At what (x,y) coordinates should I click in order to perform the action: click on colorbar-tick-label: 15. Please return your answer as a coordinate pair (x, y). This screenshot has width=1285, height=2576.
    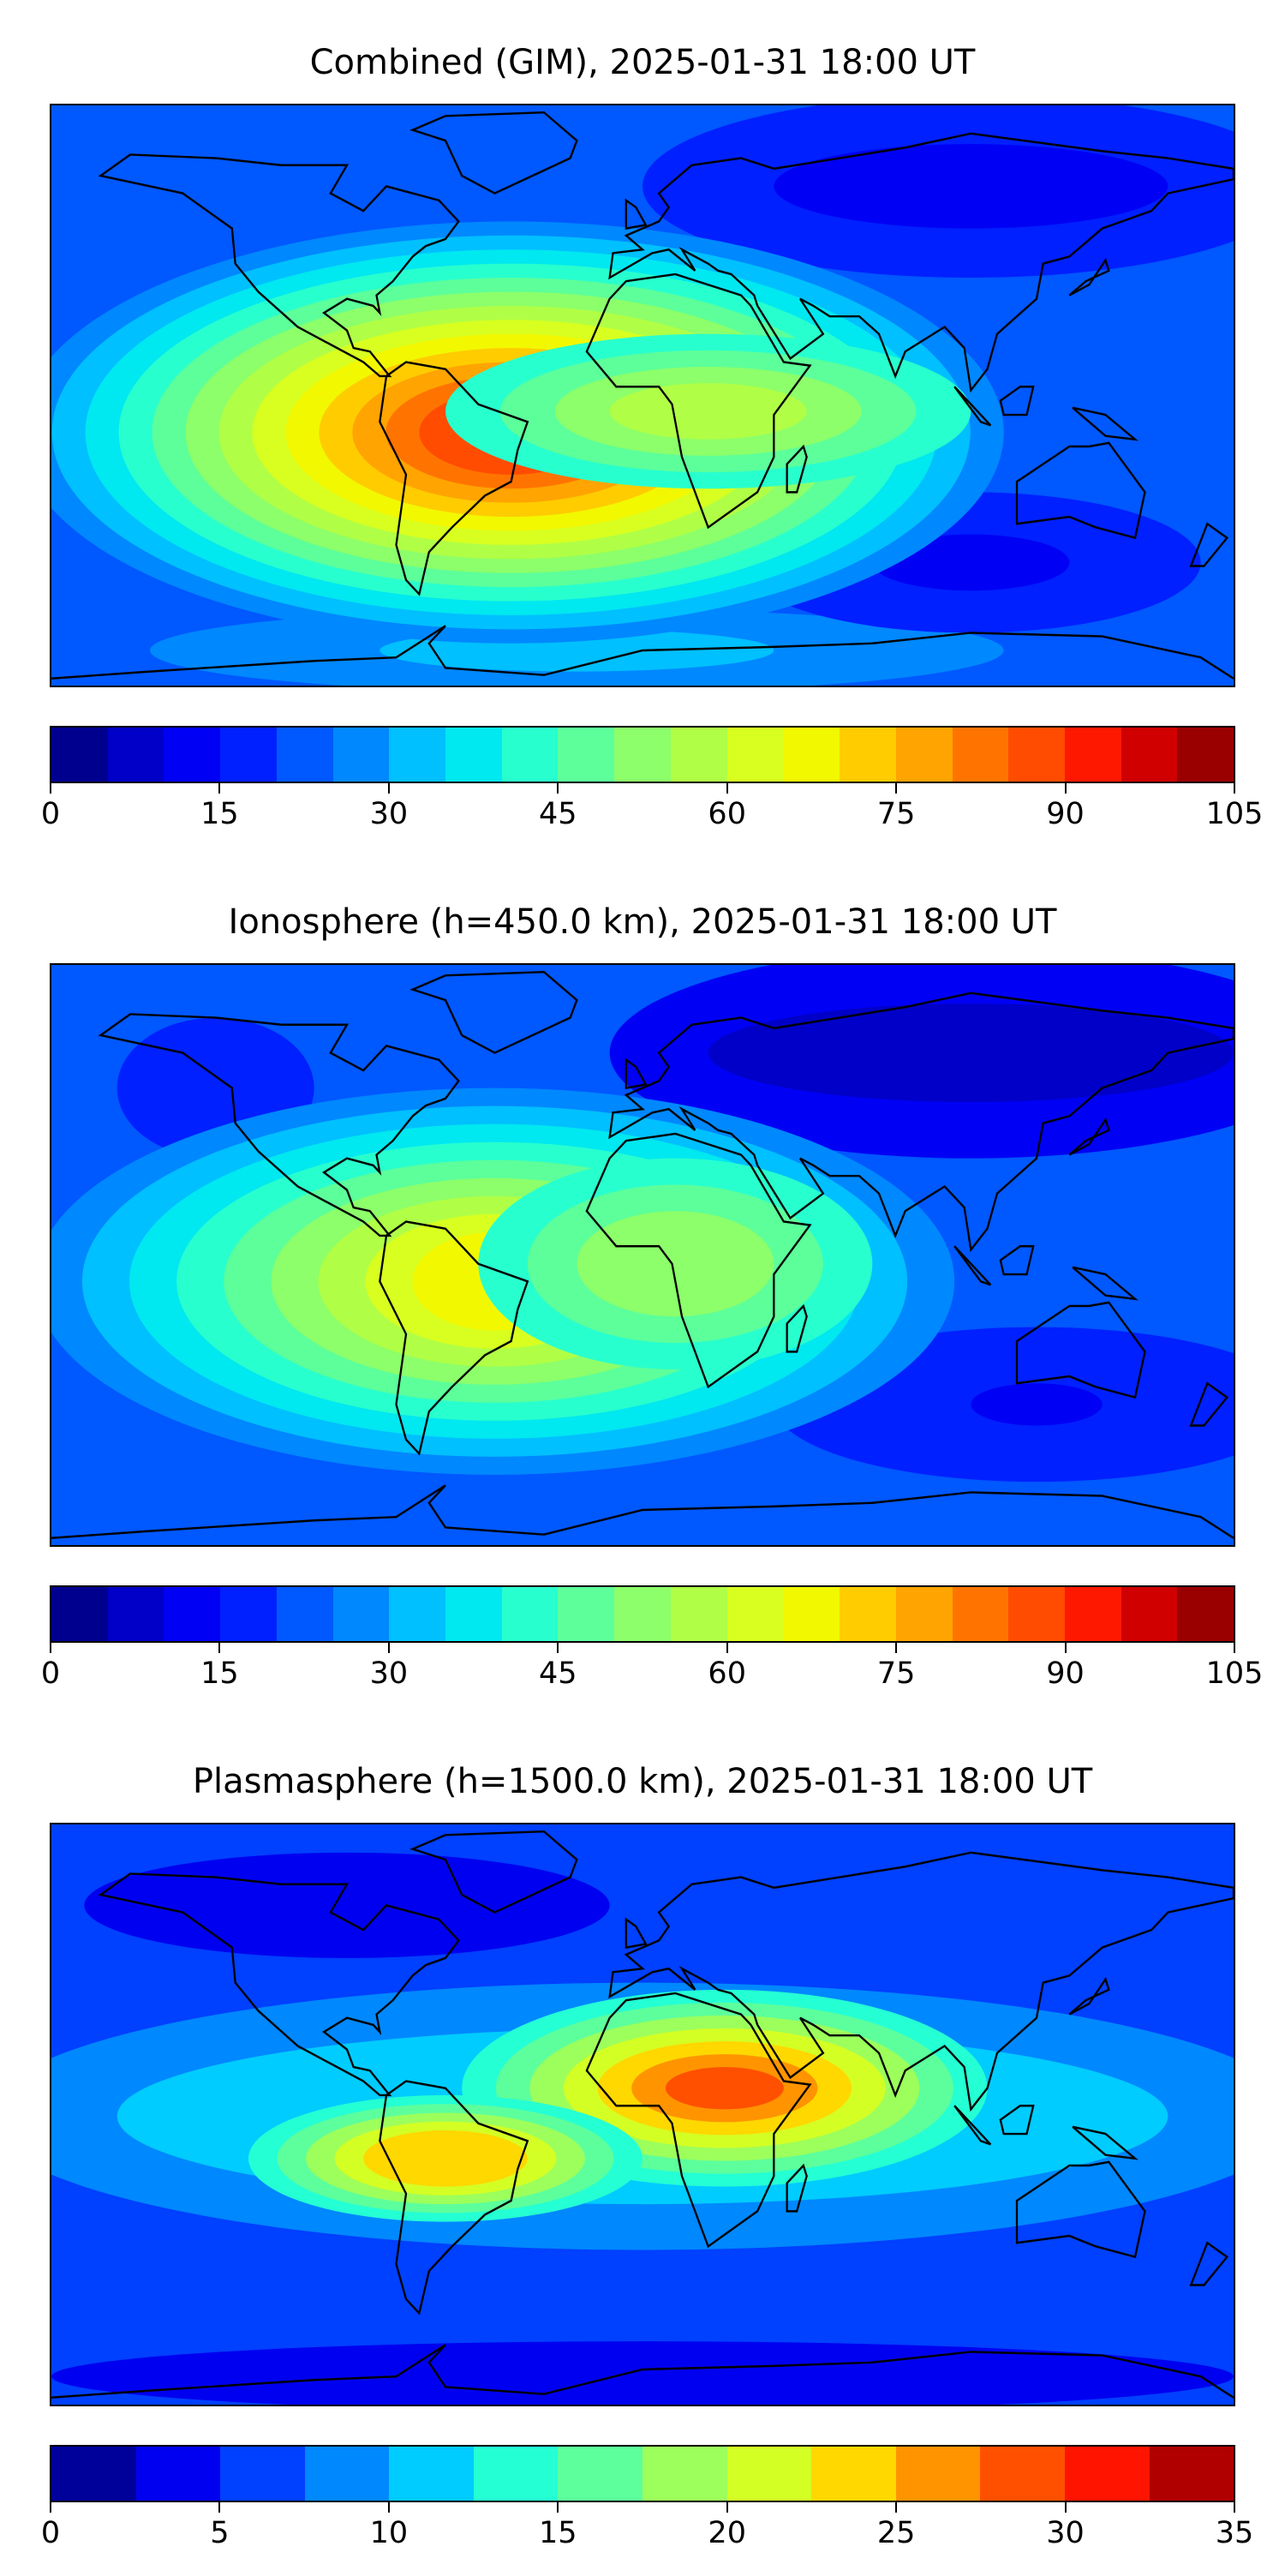
    Looking at the image, I should click on (220, 814).